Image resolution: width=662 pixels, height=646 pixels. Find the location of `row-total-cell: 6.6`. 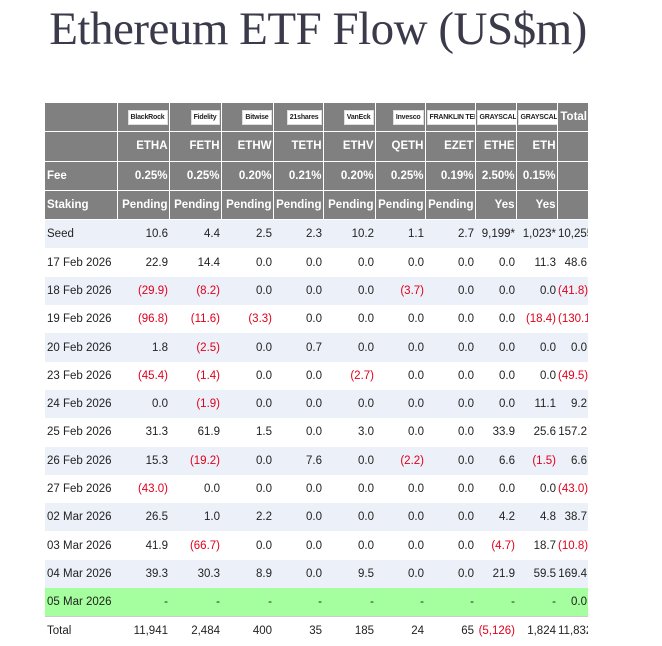

row-total-cell: 6.6 is located at coordinates (572, 460).